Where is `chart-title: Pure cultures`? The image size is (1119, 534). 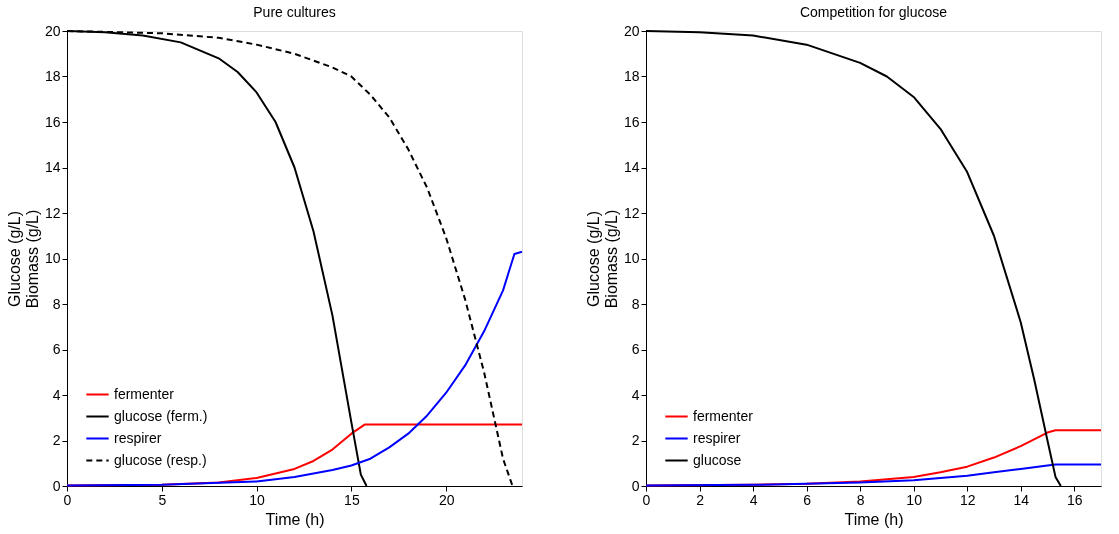 chart-title: Pure cultures is located at coordinates (294, 12).